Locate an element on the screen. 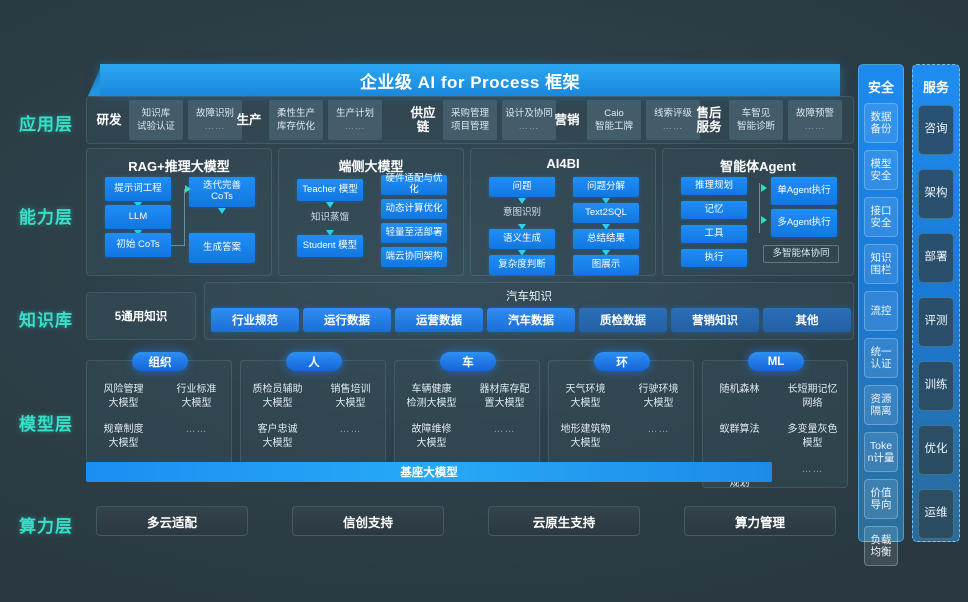 This screenshot has width=968, height=602. capability-chip-left-0-2: 初始 CoTs is located at coordinates (138, 245).